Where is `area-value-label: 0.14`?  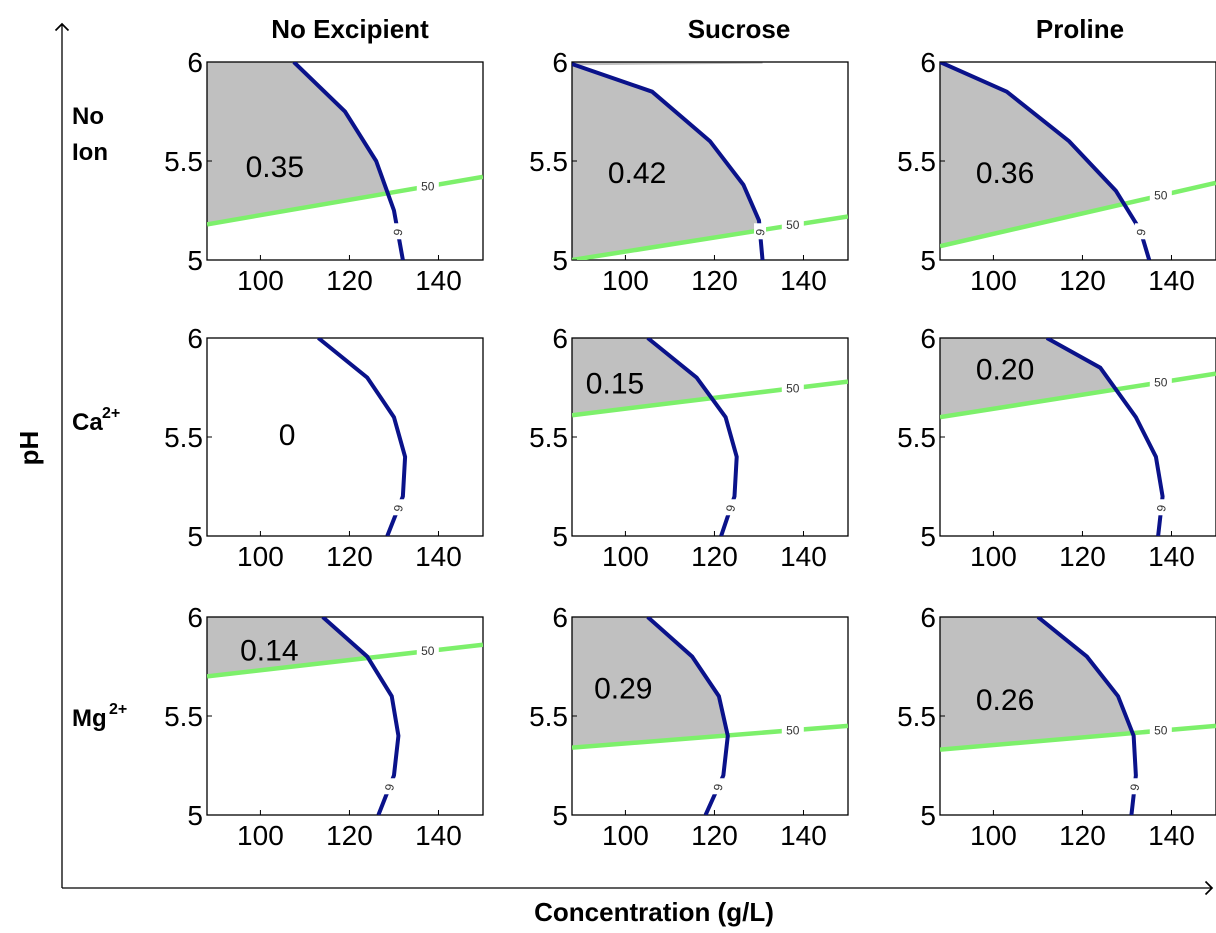 area-value-label: 0.14 is located at coordinates (269, 651).